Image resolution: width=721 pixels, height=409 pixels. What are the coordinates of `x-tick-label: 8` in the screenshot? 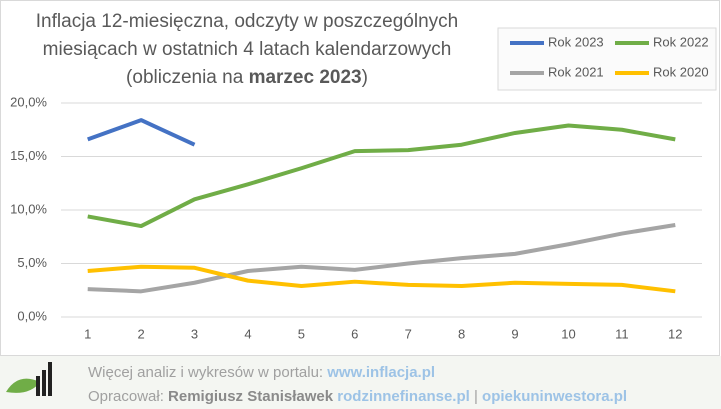 It's located at (461, 333).